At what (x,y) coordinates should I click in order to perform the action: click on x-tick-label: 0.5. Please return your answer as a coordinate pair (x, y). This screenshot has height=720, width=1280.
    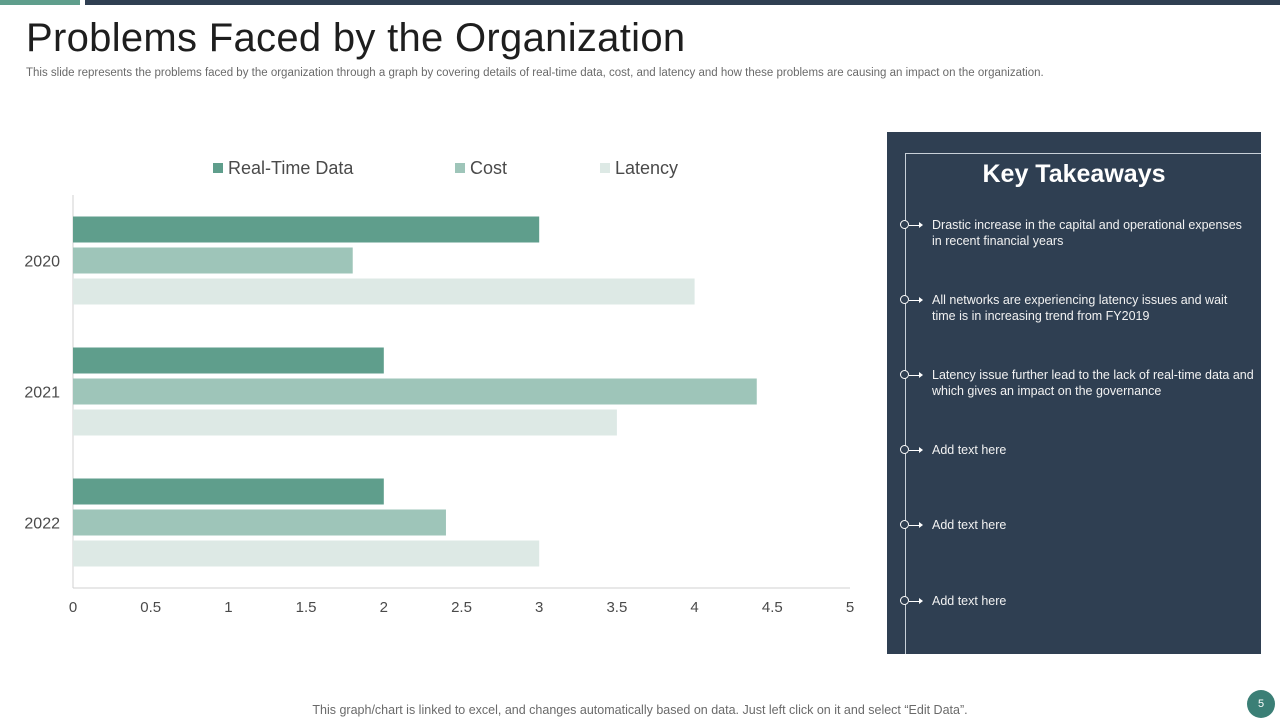
    Looking at the image, I should click on (150, 607).